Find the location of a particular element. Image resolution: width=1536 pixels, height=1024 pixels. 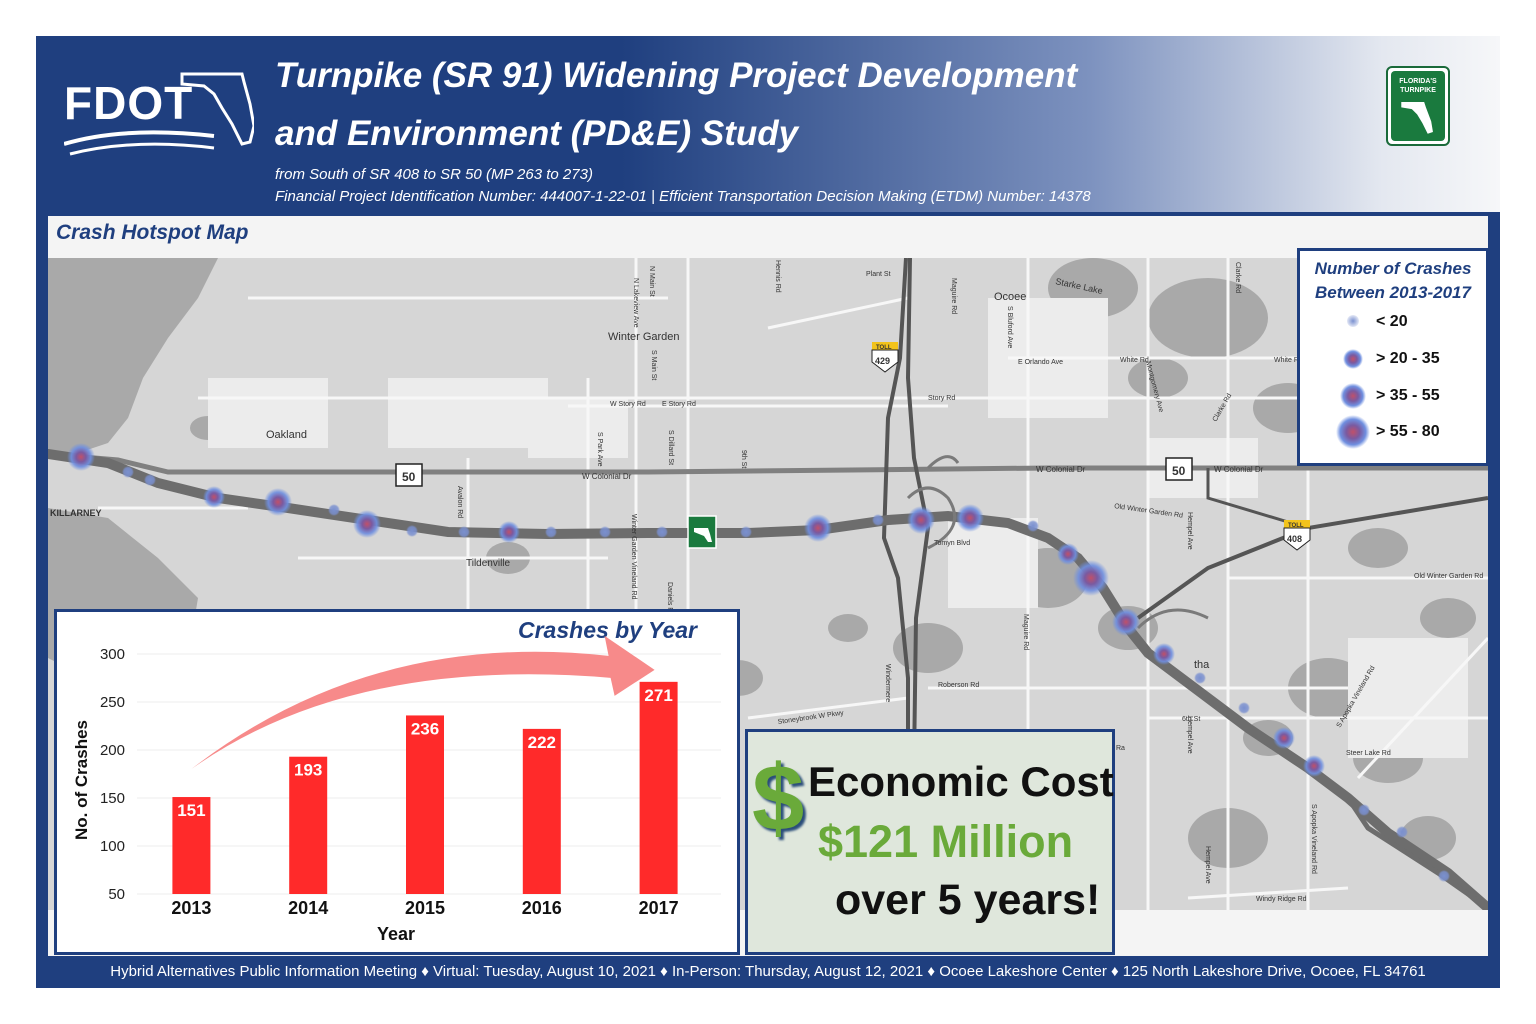

economic-cost-heading: Economic Cost is located at coordinates (961, 781).